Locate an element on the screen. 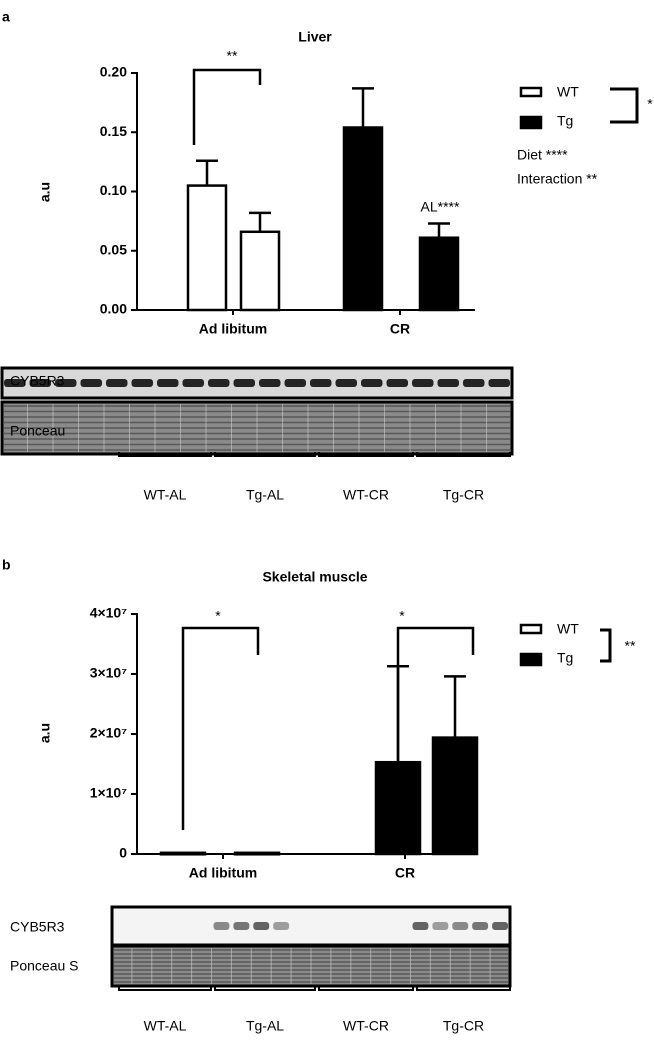  panel-letter: a is located at coordinates (6, 17).